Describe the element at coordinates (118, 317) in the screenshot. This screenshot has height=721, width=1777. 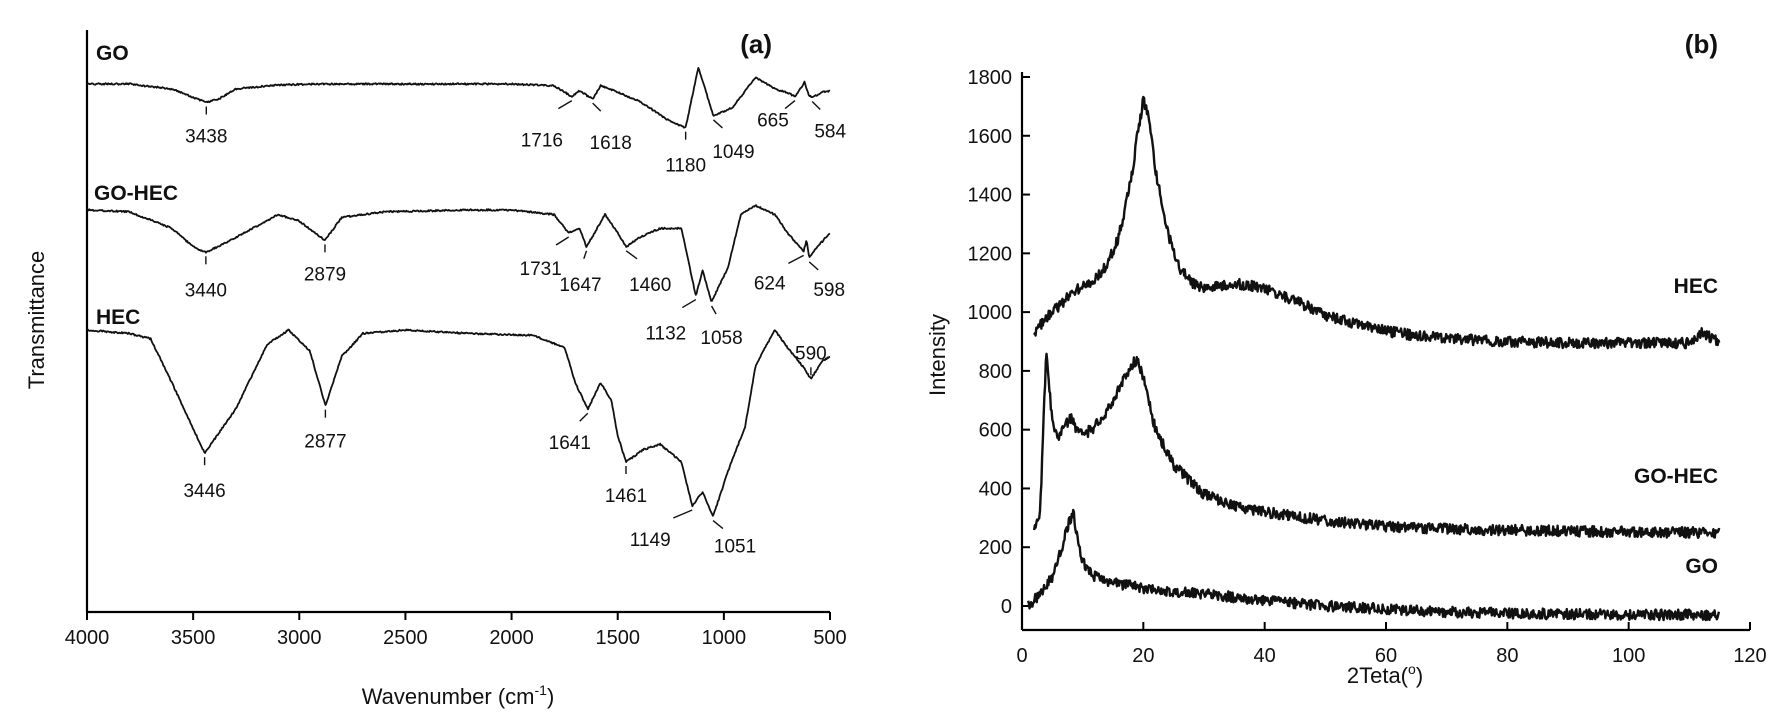
I see `ftir-series-label-hec: HEC` at that location.